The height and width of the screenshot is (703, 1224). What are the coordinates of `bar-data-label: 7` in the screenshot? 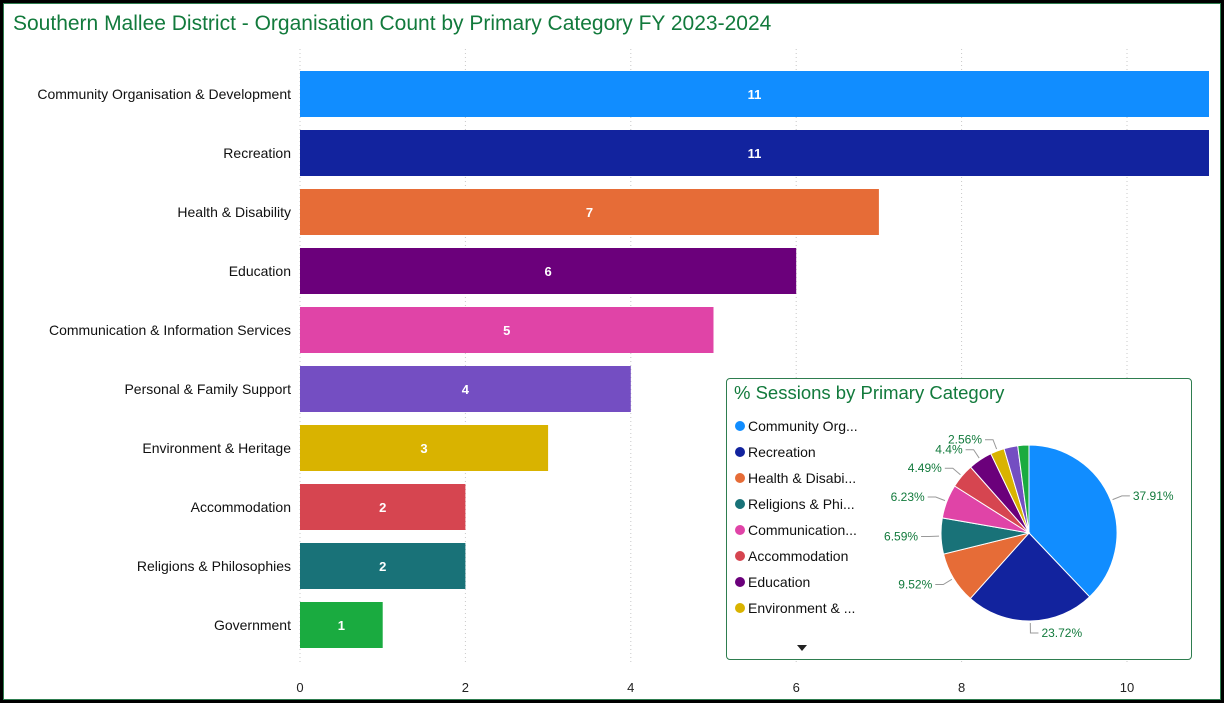 It's located at (589, 212).